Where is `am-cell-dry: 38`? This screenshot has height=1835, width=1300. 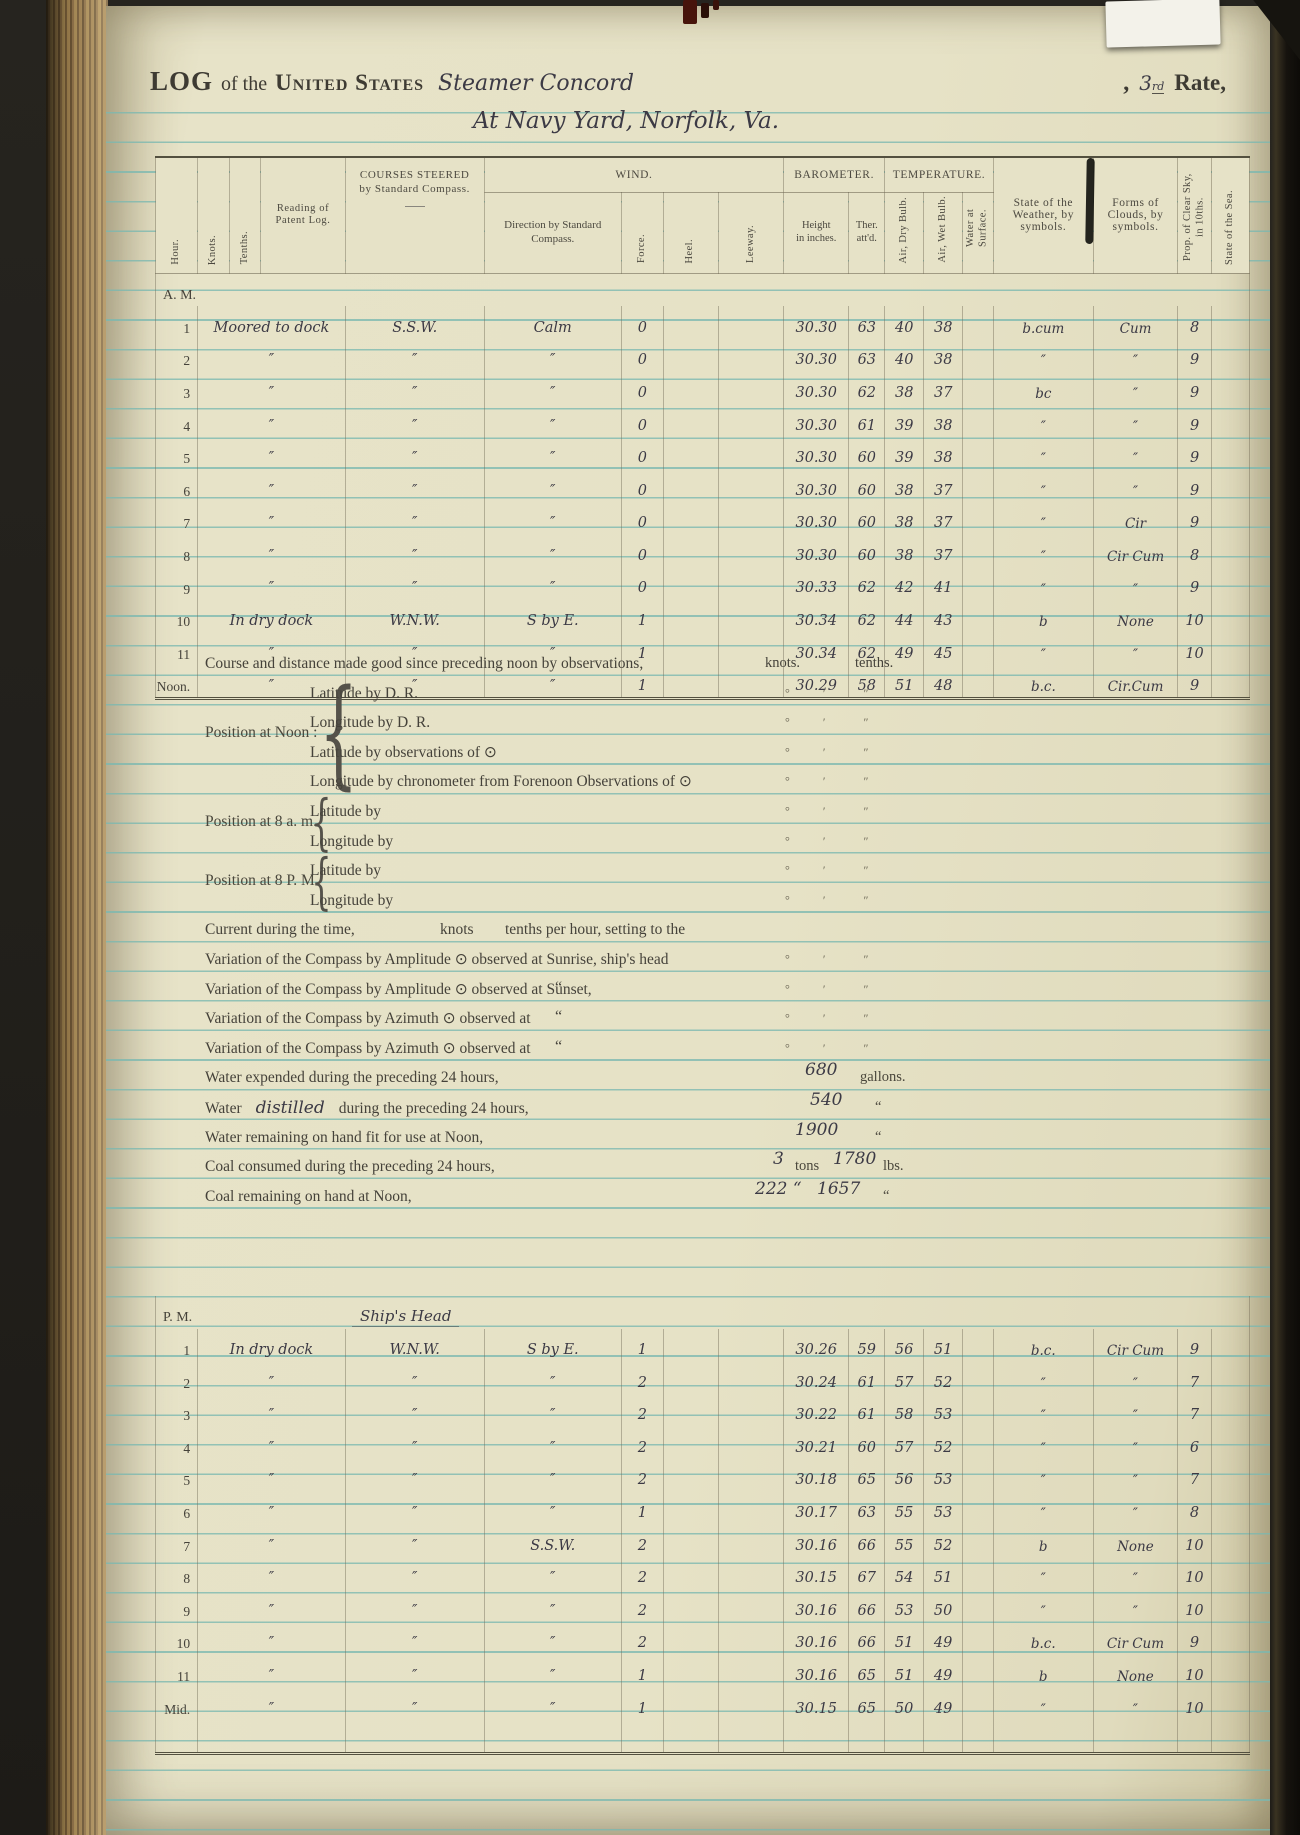 am-cell-dry: 38 is located at coordinates (904, 551).